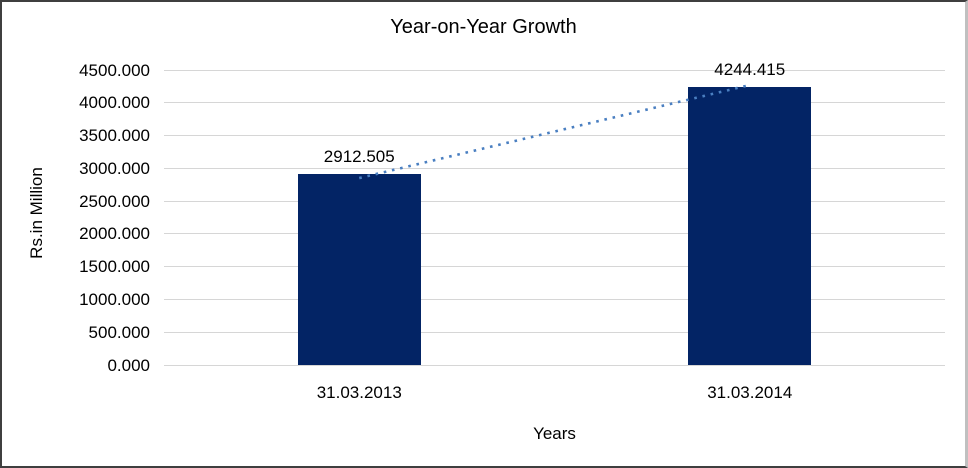 The width and height of the screenshot is (968, 468). What do you see at coordinates (114, 70) in the screenshot?
I see `y-tick-label: 4500.000` at bounding box center [114, 70].